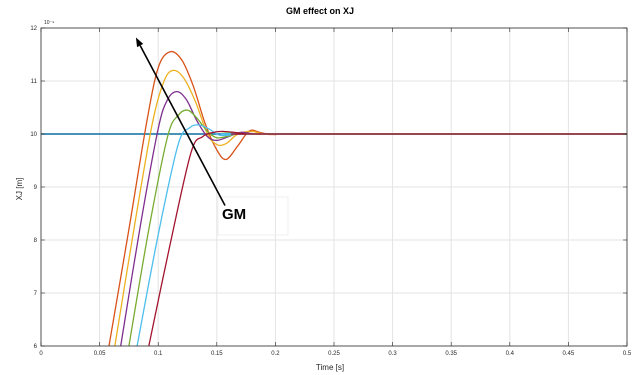 Image resolution: width=635 pixels, height=375 pixels. I want to click on y-tick-label: 7, so click(36, 294).